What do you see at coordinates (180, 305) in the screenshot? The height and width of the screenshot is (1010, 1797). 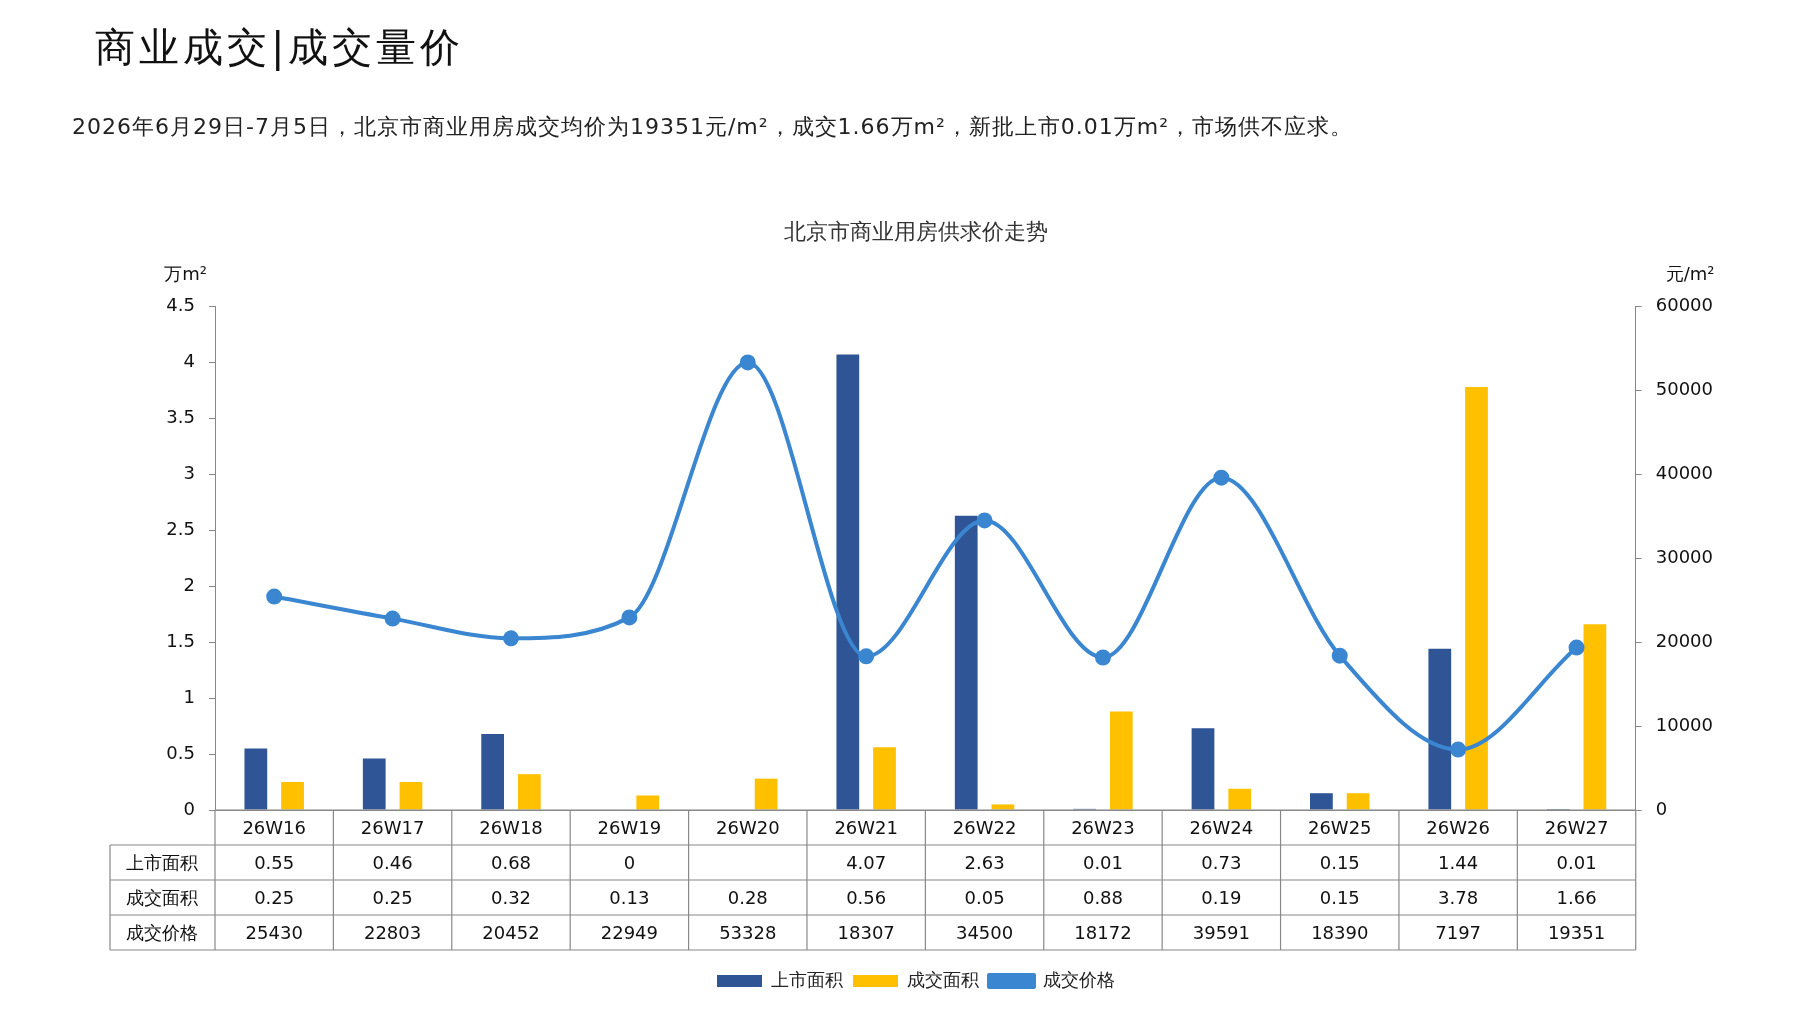 I see `y-tick-label: 4.5` at bounding box center [180, 305].